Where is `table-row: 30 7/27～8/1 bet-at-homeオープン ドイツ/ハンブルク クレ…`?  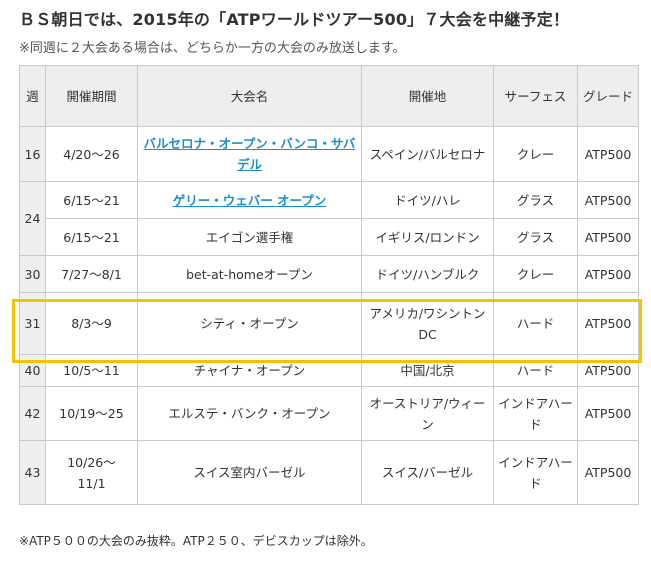
table-row: 30 7/27～8/1 bet-at-homeオープン ドイツ/ハンブルク クレ… is located at coordinates (329, 274).